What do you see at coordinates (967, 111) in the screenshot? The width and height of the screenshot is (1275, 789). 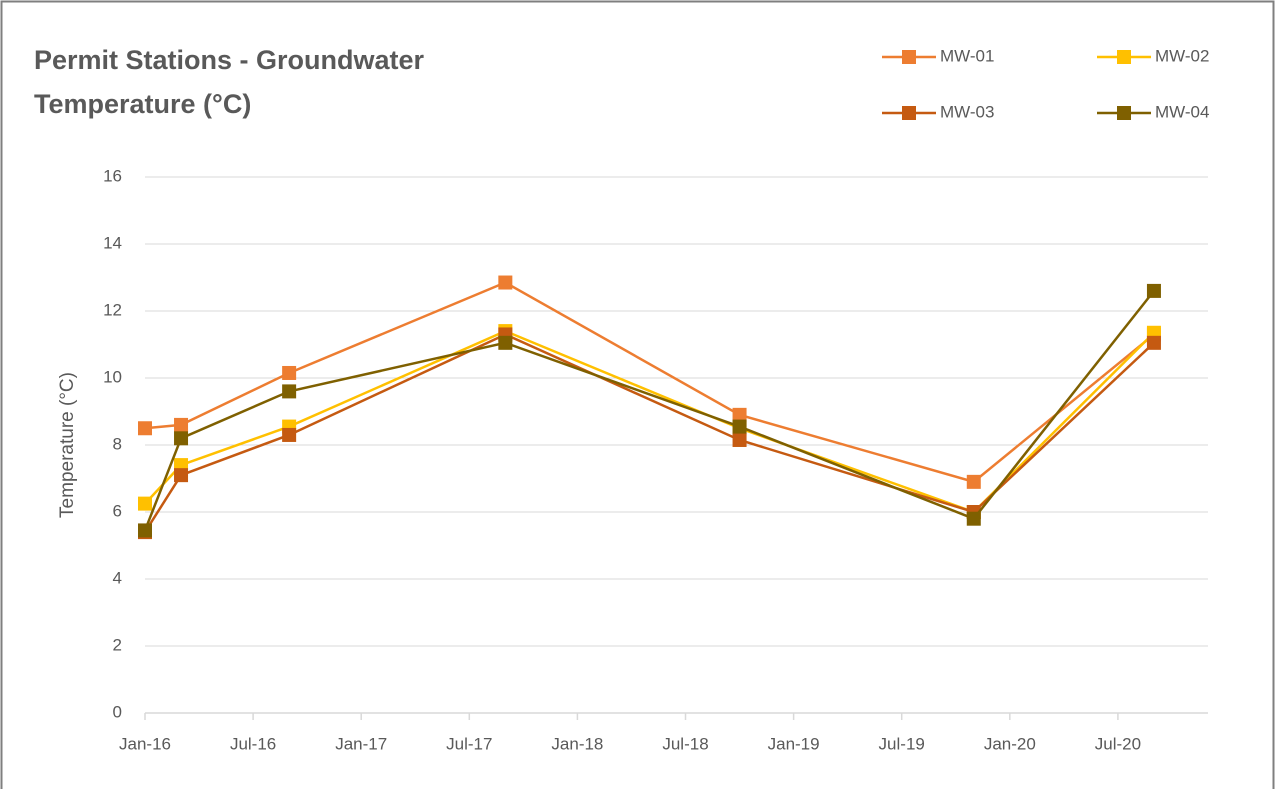 I see `legend-label: MW-03` at bounding box center [967, 111].